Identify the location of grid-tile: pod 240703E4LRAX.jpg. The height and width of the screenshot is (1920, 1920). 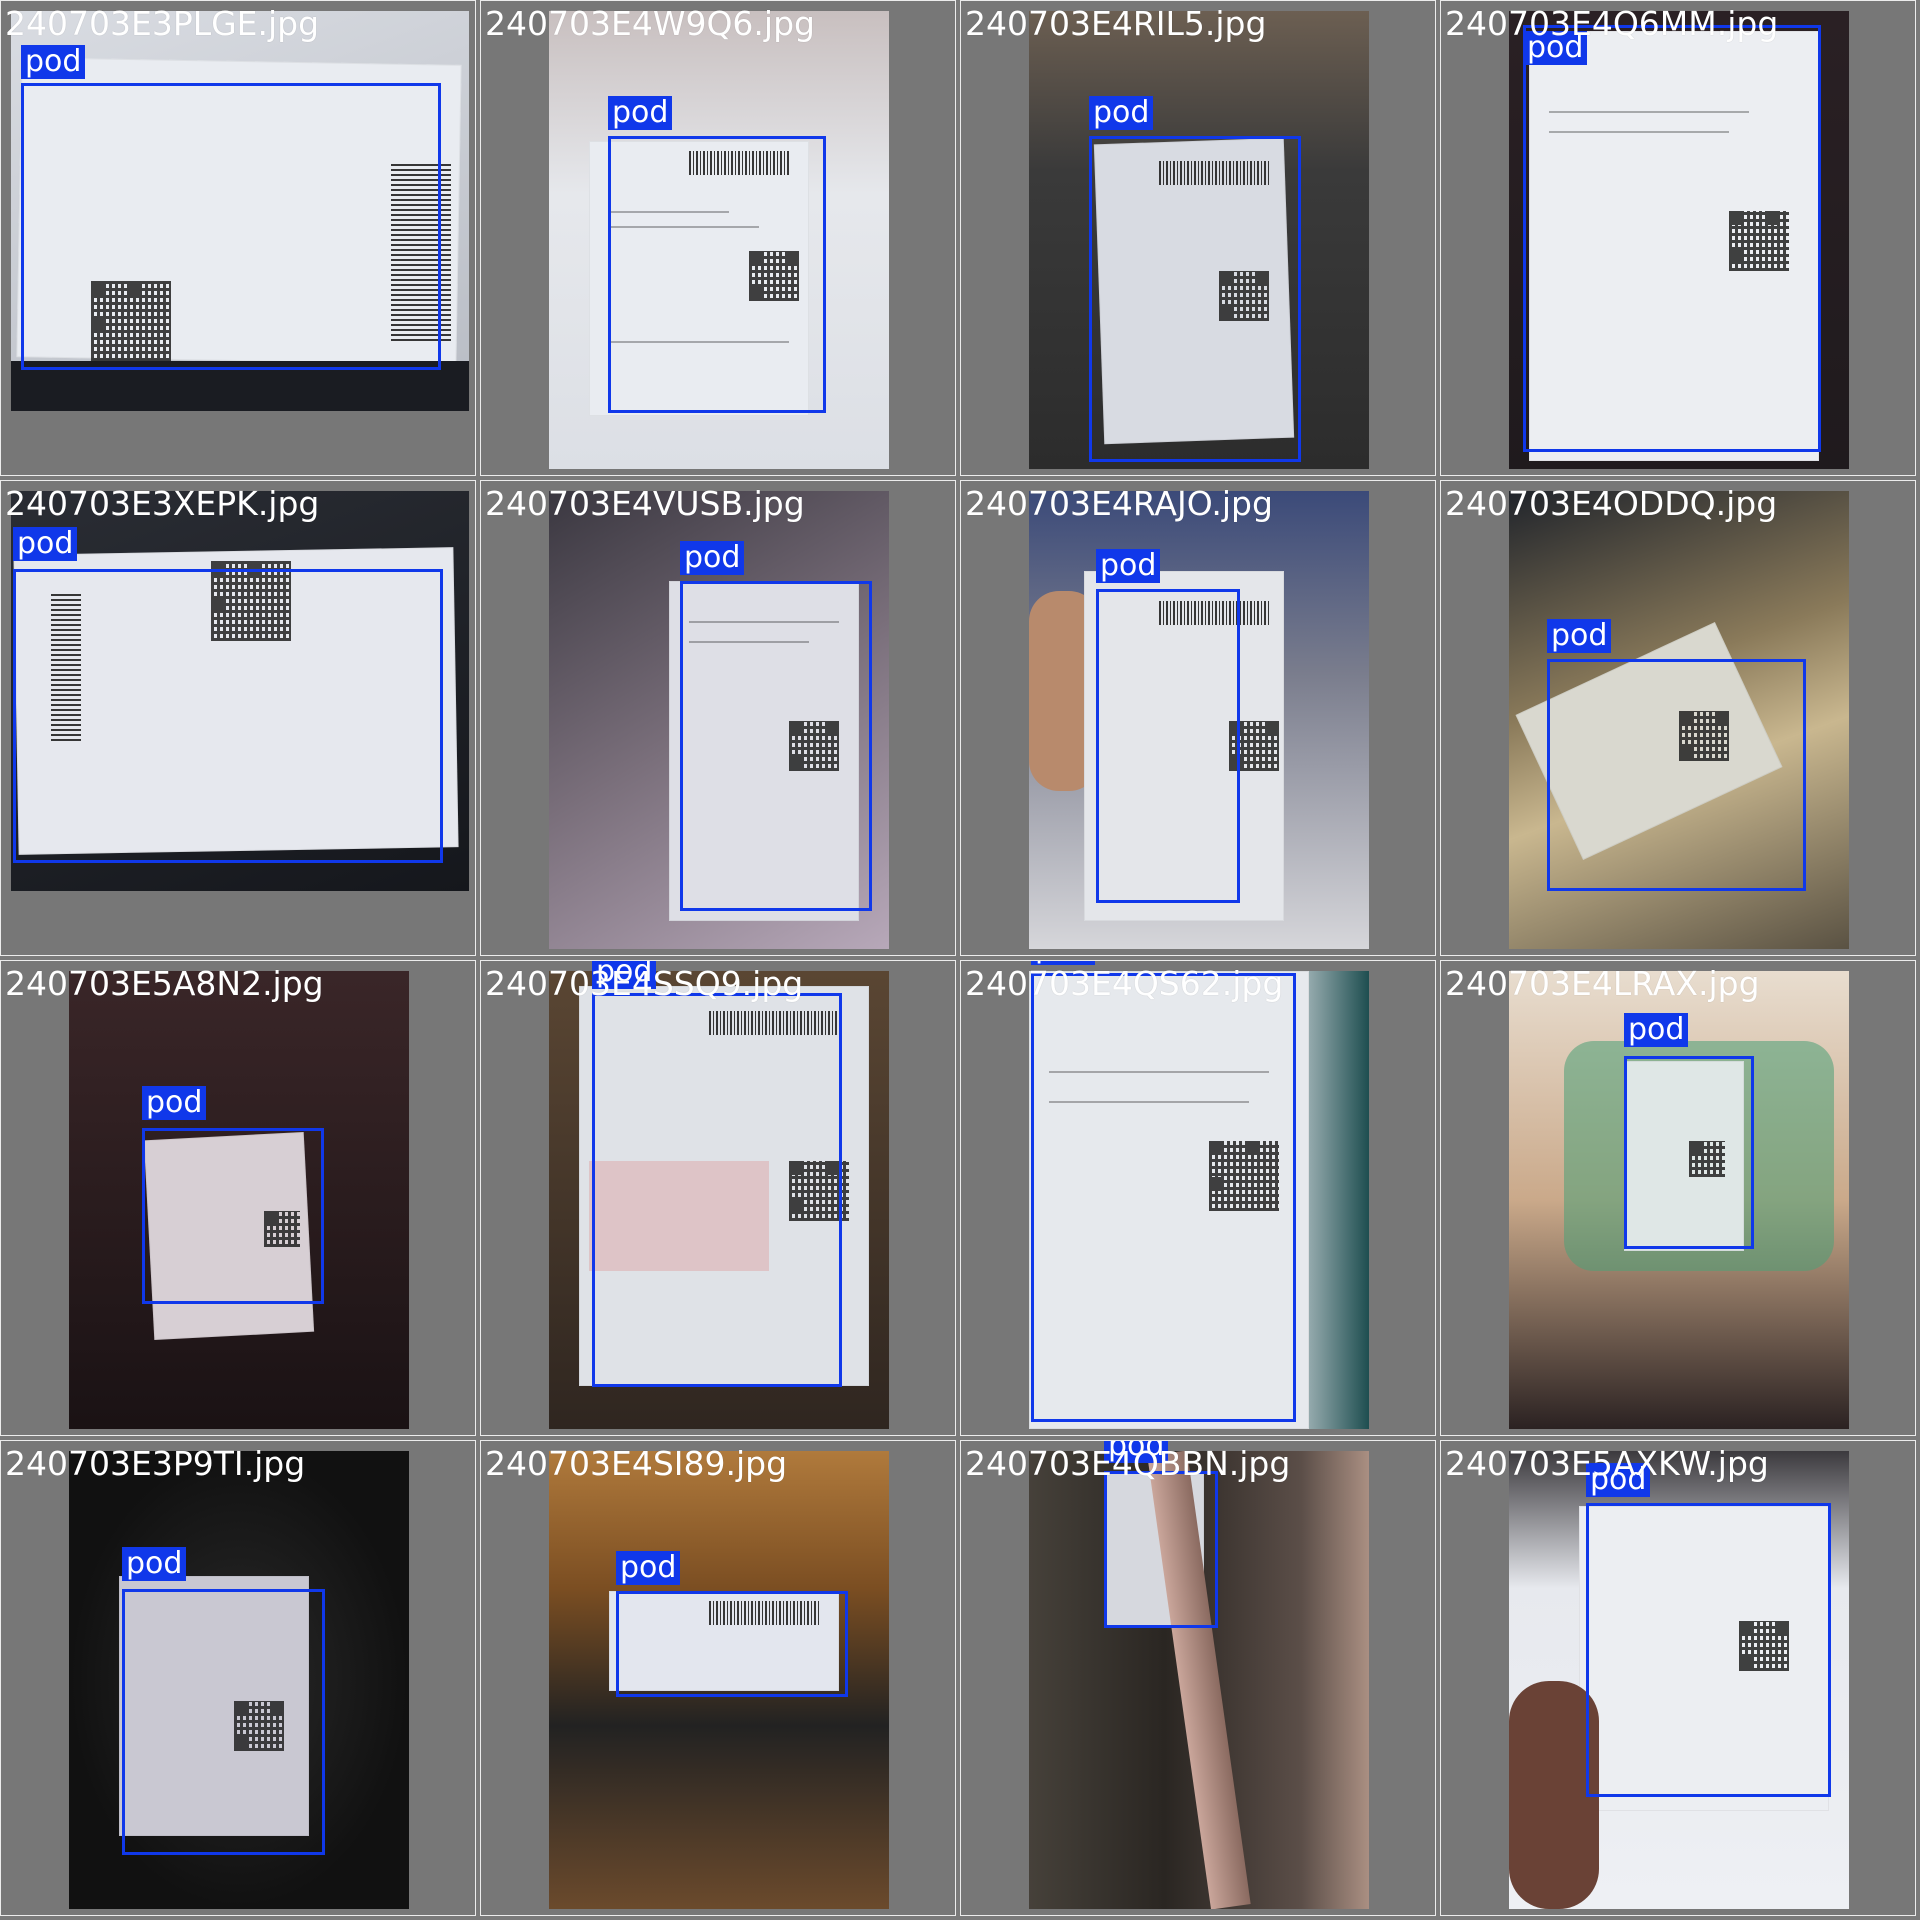
(1678, 1198).